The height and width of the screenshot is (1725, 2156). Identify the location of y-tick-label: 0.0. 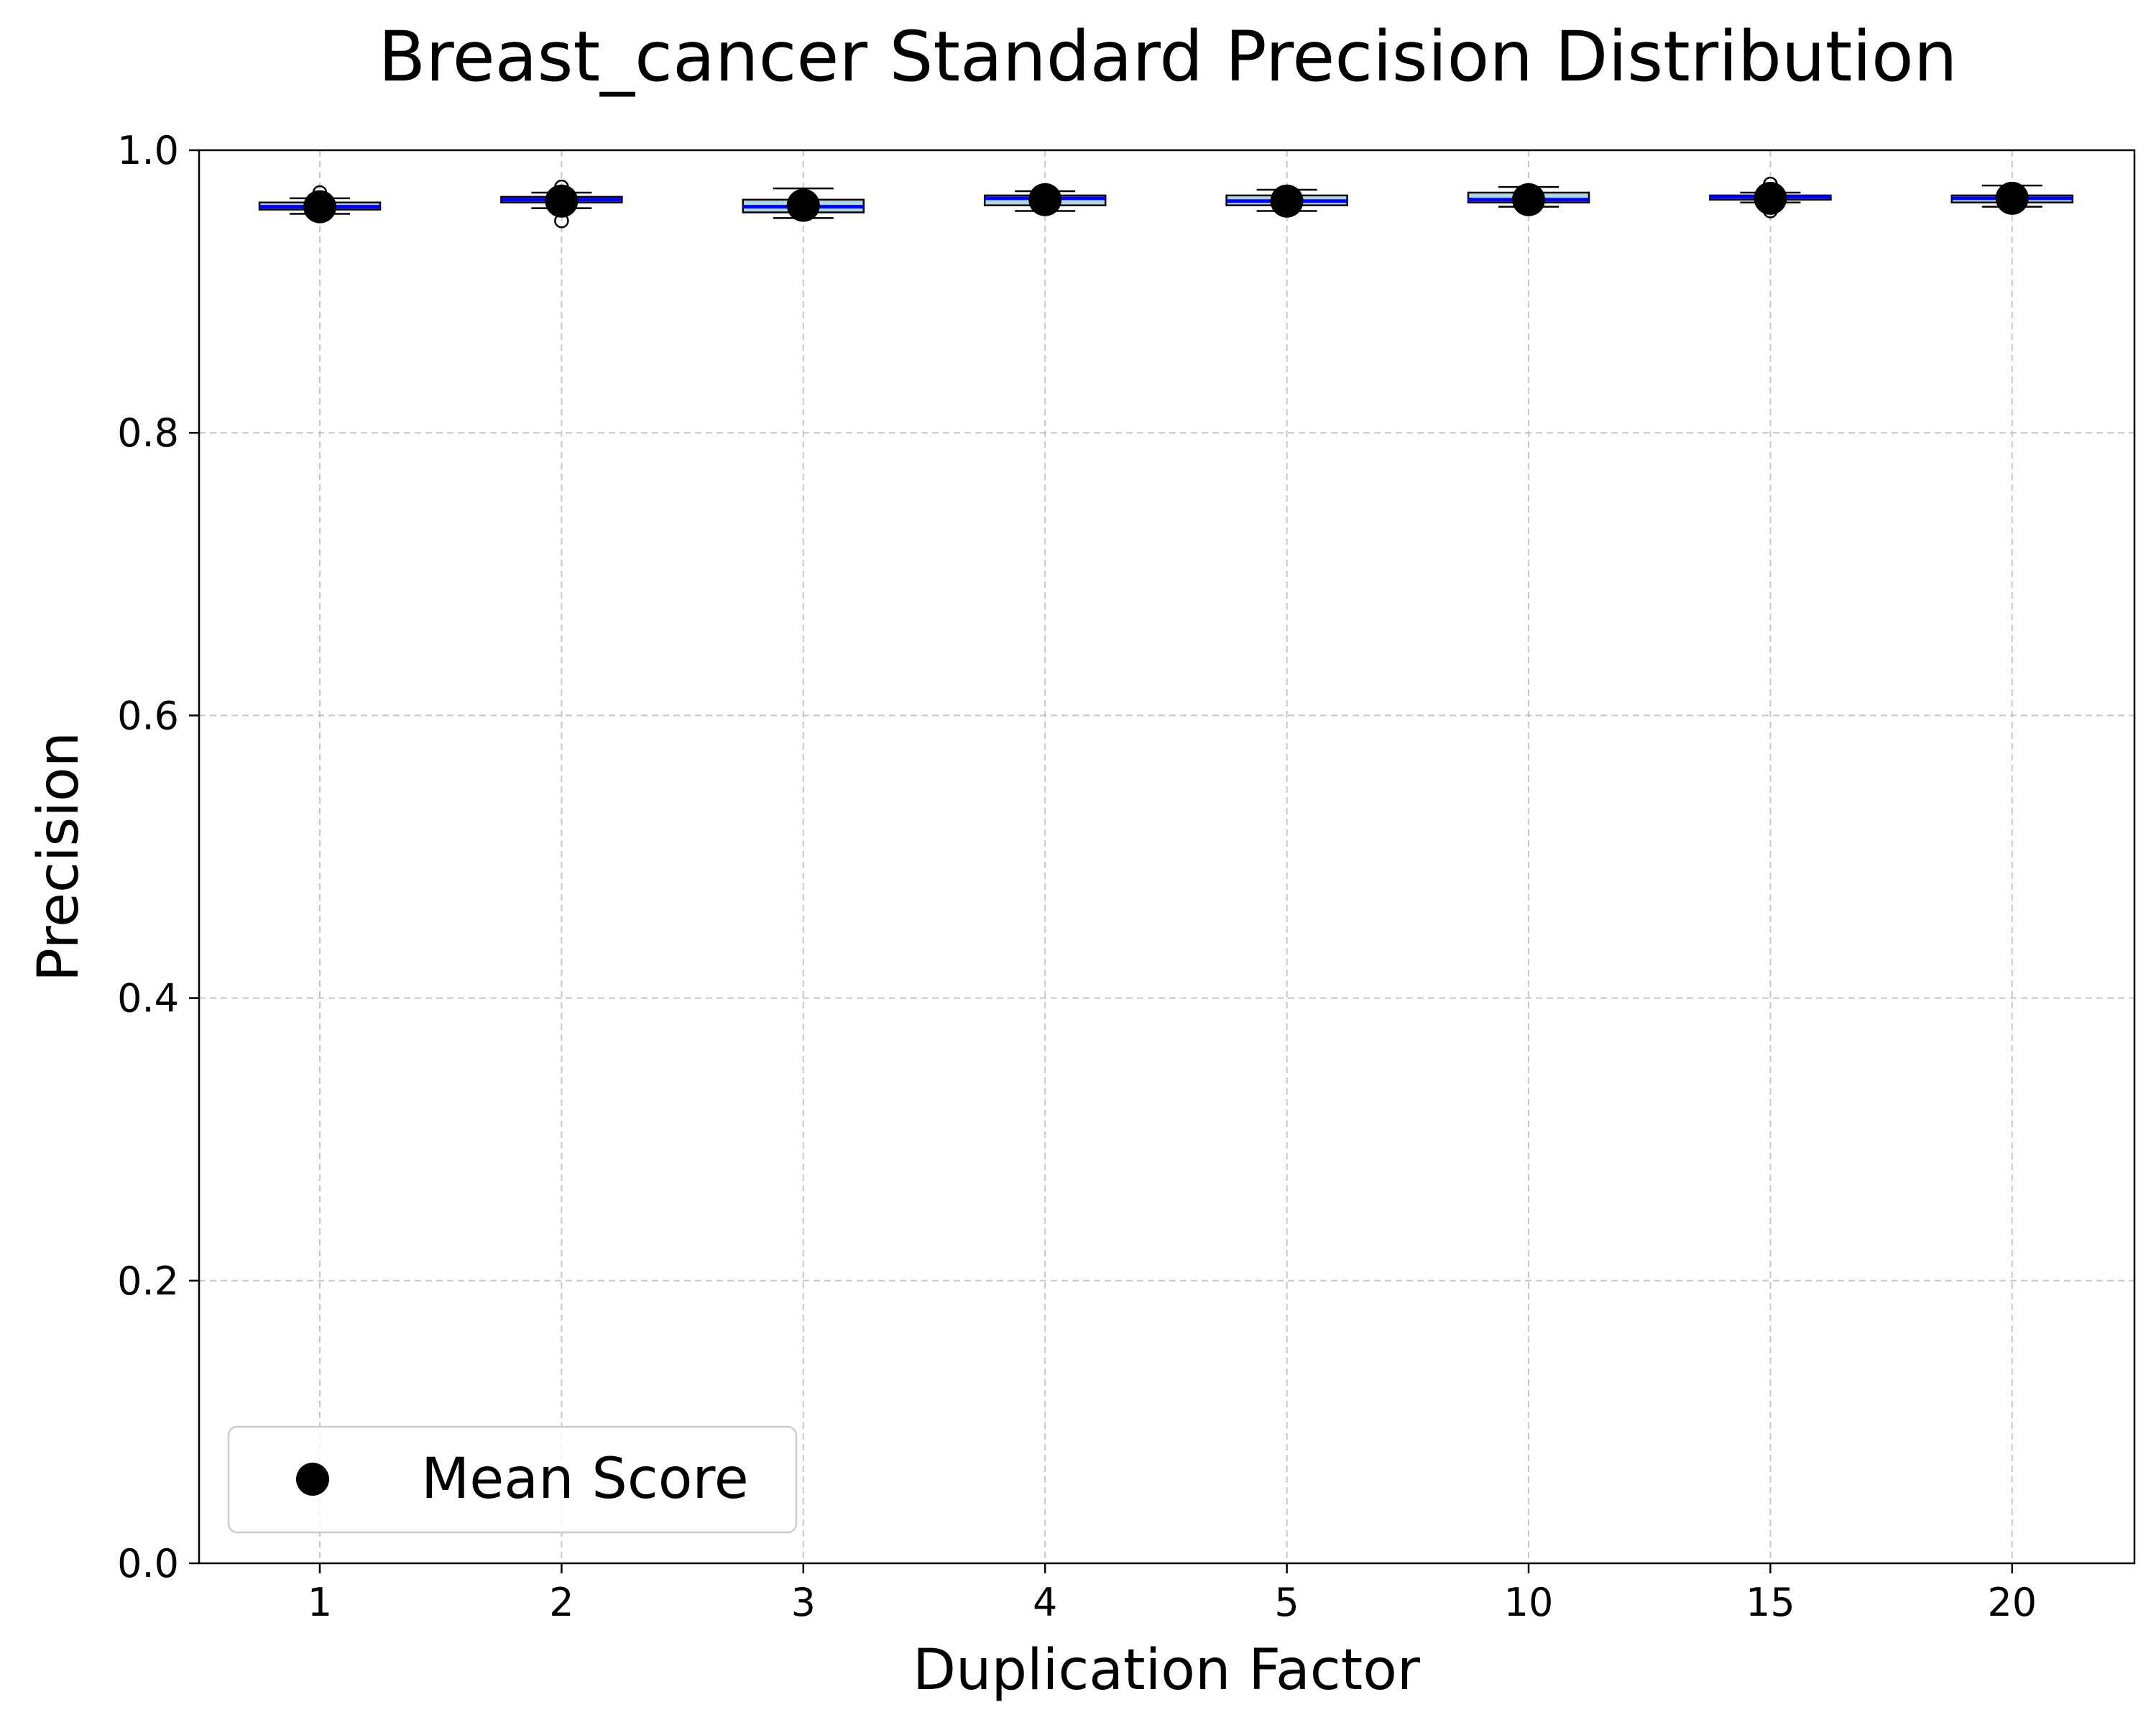
(148, 1563).